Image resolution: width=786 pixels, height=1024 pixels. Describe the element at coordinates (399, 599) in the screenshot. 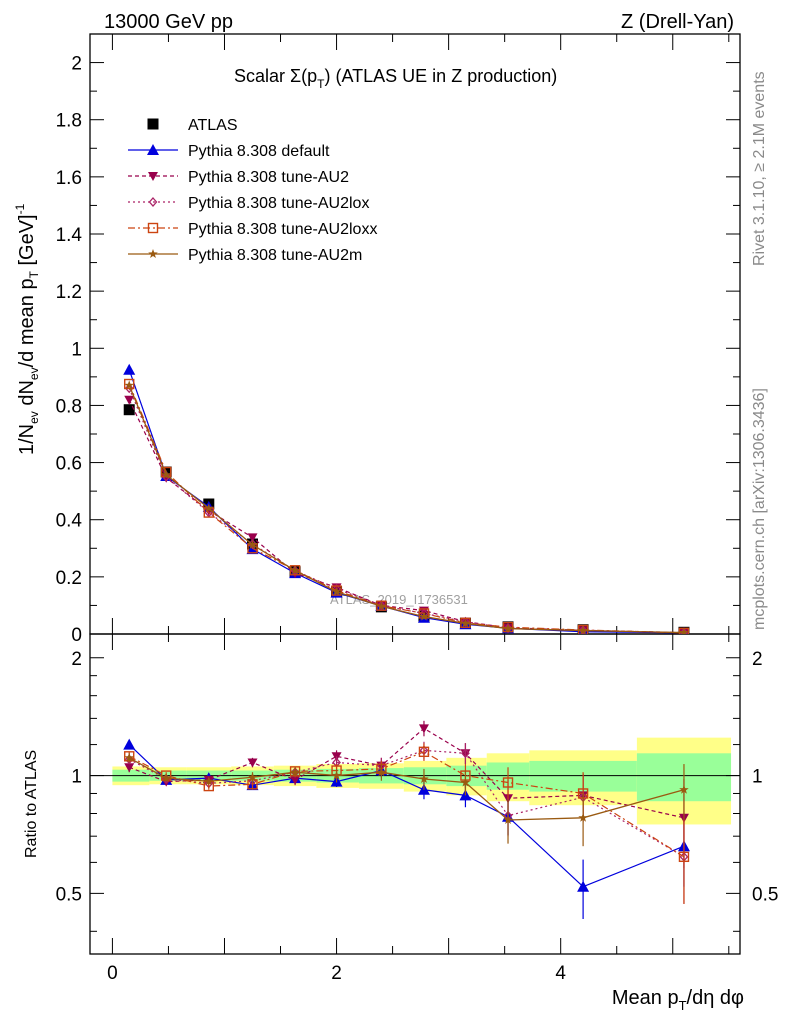

I see `analysis-watermark: ATLAS_2019_I1736531` at that location.